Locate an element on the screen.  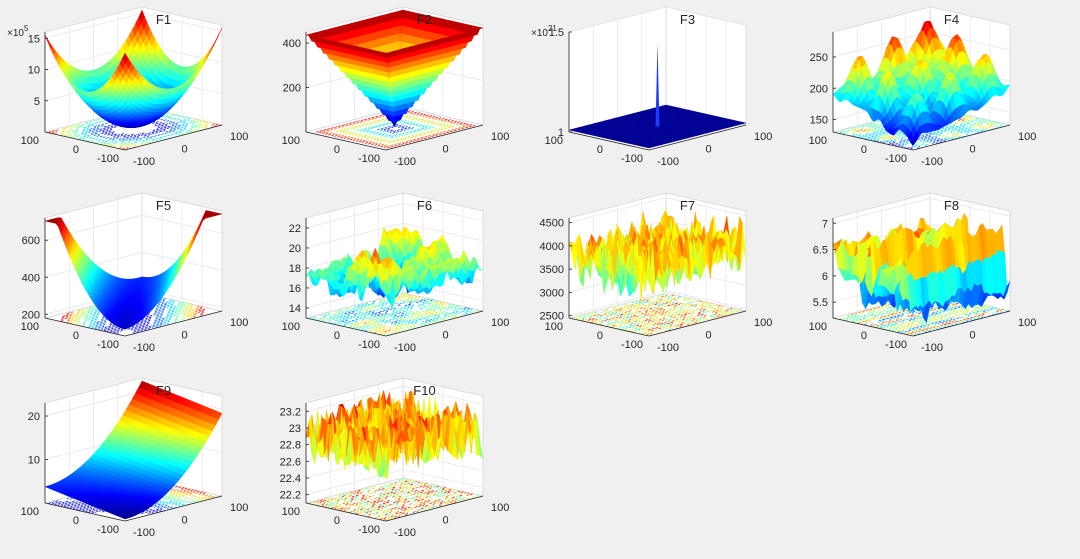
z-tick-label: 250 is located at coordinates (819, 58).